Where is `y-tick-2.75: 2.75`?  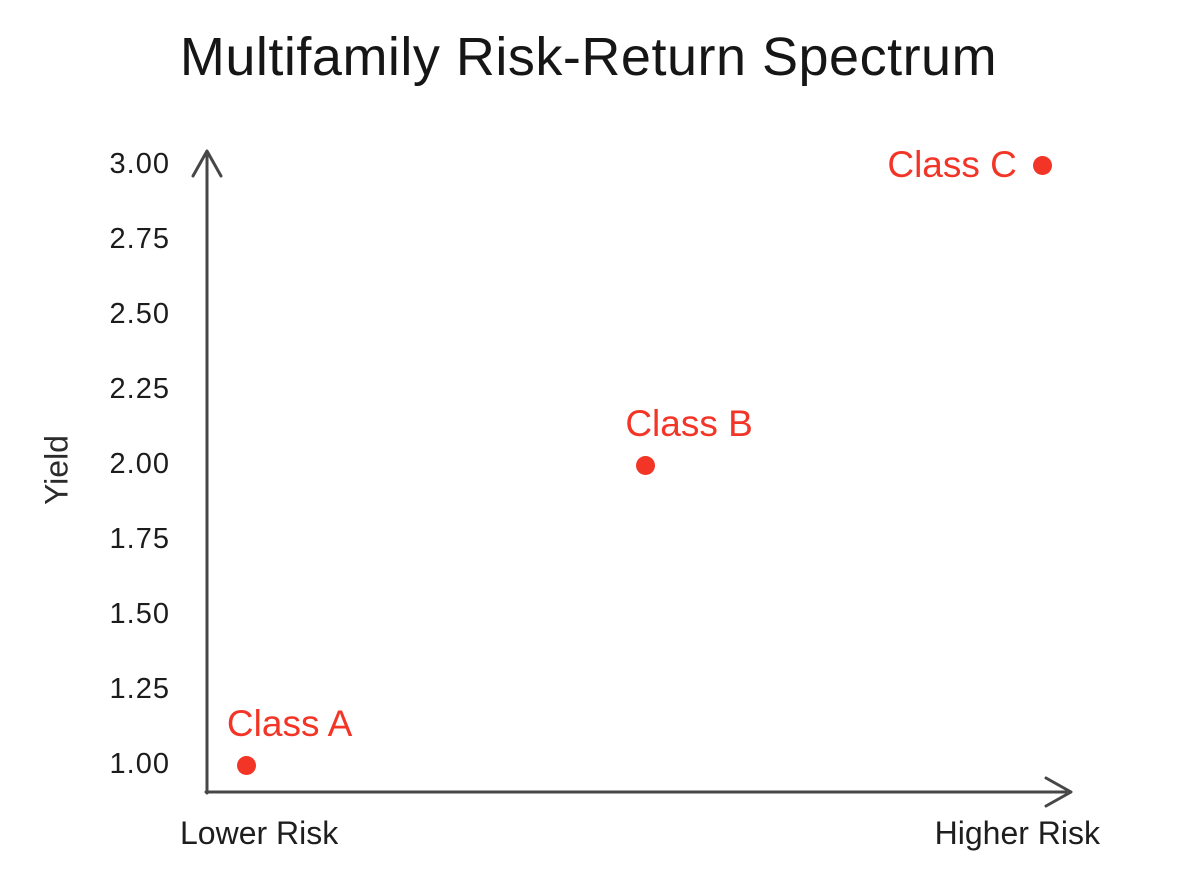
y-tick-2.75: 2.75 is located at coordinates (139, 239).